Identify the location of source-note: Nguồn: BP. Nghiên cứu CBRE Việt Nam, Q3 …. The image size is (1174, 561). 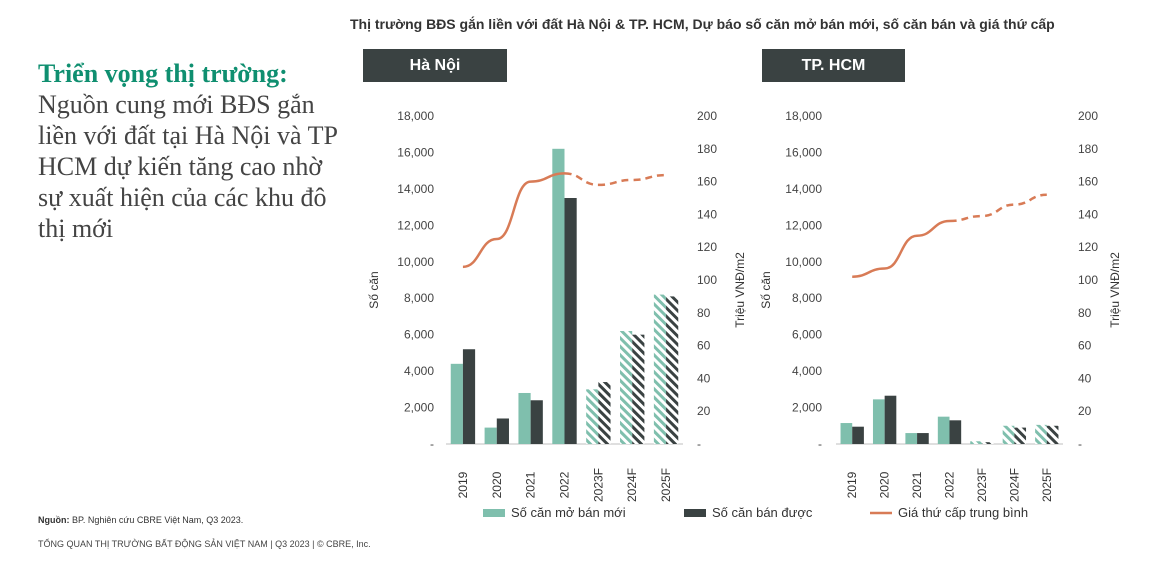
(140, 520).